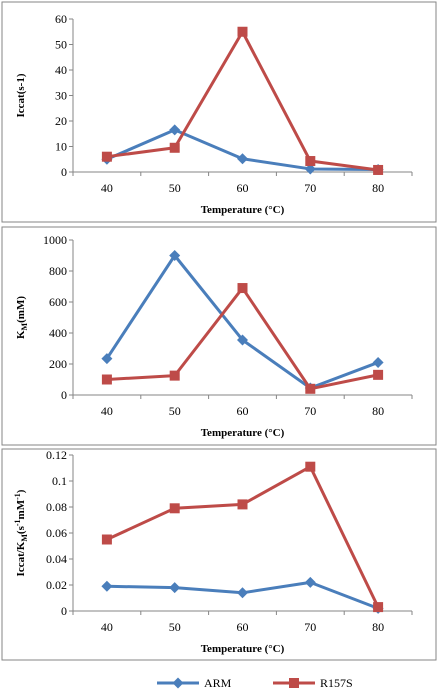  I want to click on y-tick-label: 200, so click(58, 364).